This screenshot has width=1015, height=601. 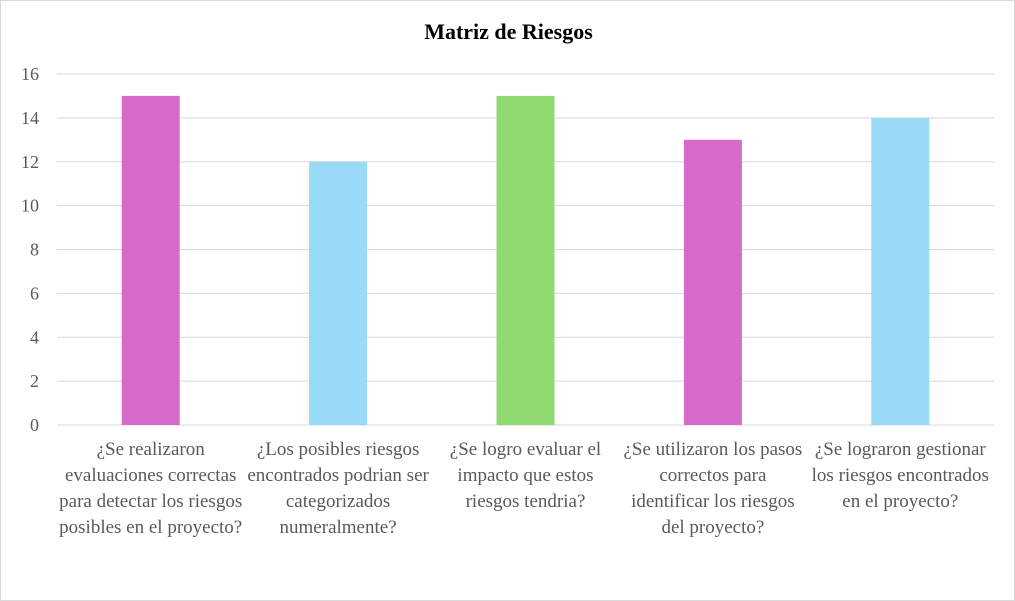 What do you see at coordinates (30, 118) in the screenshot?
I see `y-tick-label: 14` at bounding box center [30, 118].